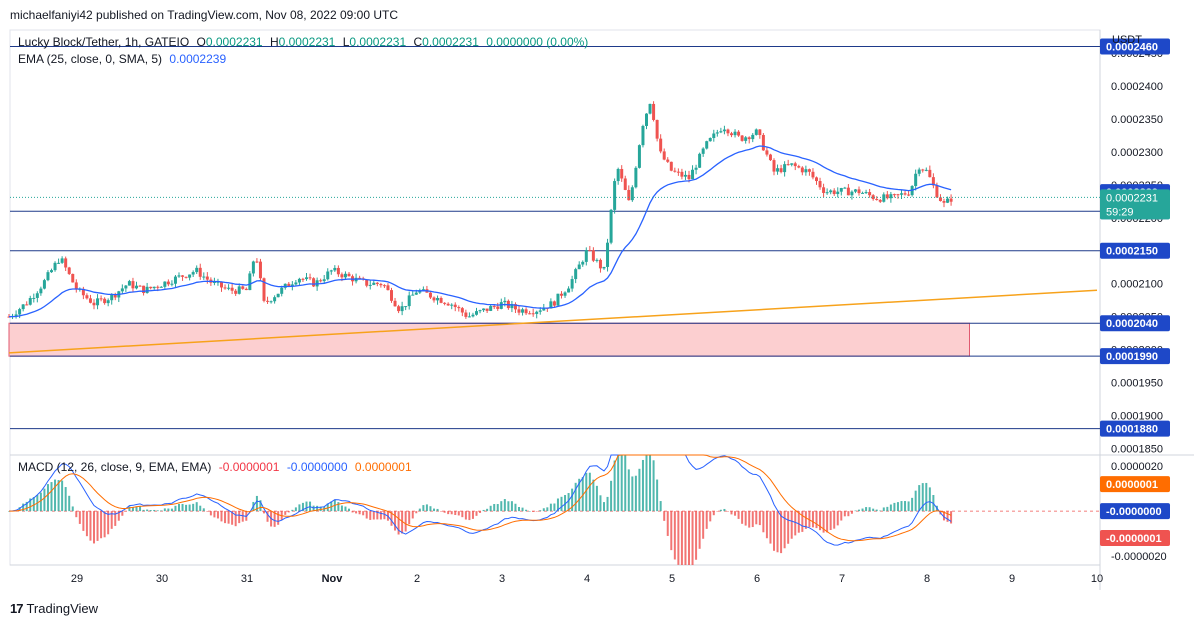 Image resolution: width=1194 pixels, height=632 pixels. I want to click on macd-hist-value: -0.0000001, so click(249, 467).